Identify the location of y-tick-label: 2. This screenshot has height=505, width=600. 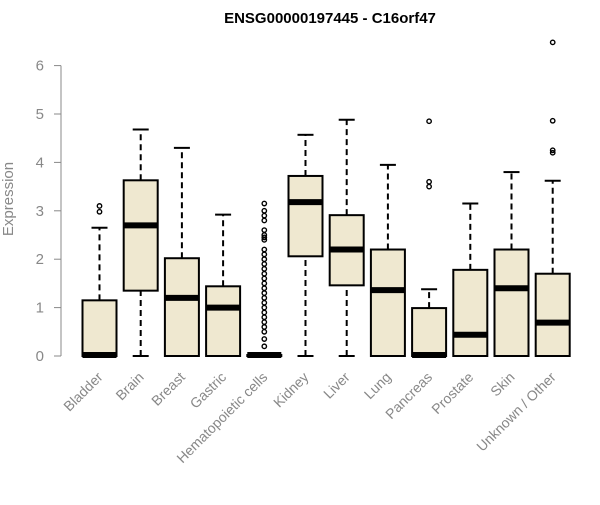
(40, 259).